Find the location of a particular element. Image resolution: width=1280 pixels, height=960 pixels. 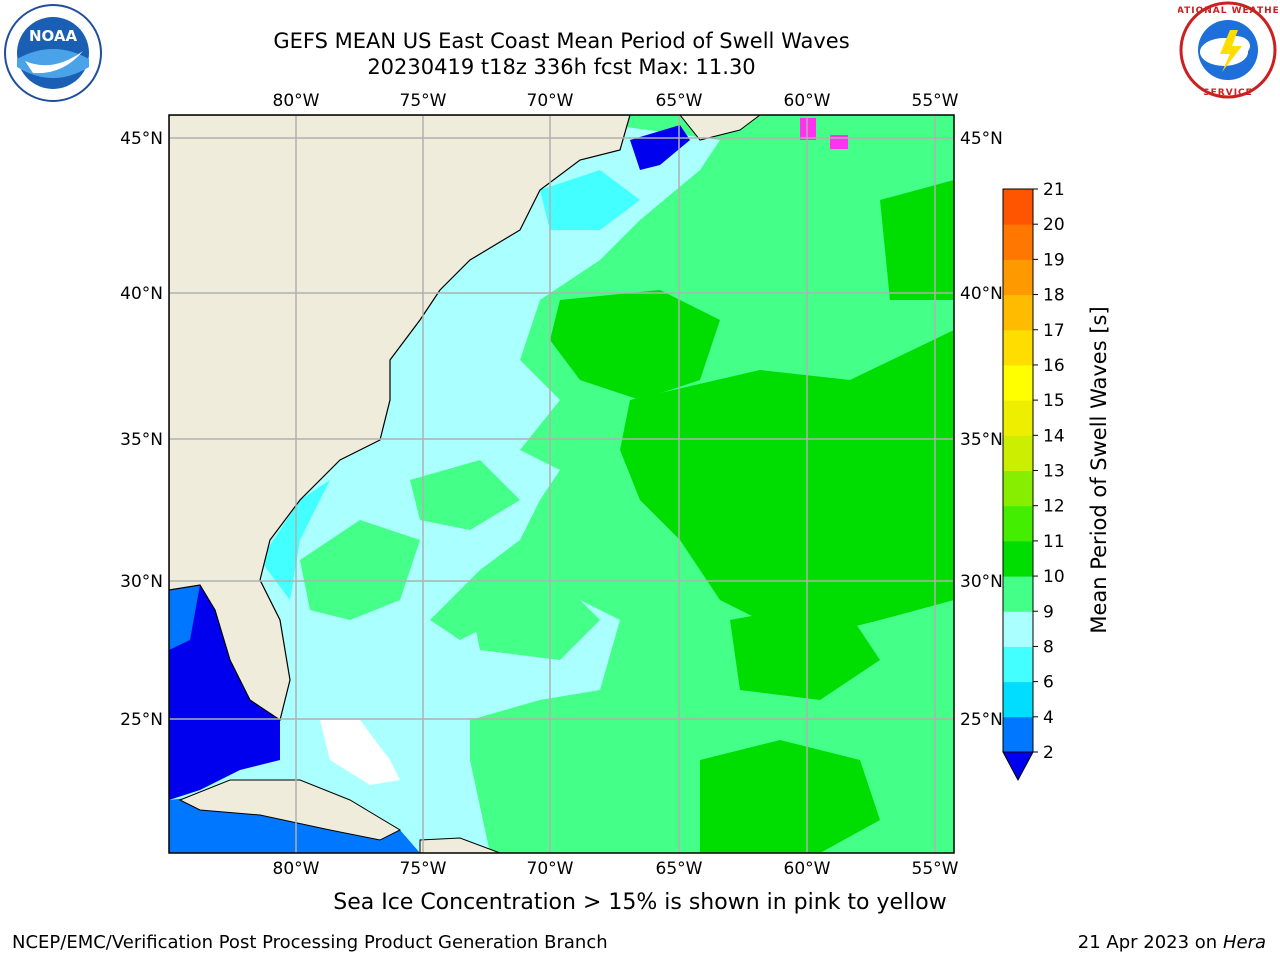

lat-labels-left: 45°N 40°N 35°N 30°N 25°N is located at coordinates (141, 429).